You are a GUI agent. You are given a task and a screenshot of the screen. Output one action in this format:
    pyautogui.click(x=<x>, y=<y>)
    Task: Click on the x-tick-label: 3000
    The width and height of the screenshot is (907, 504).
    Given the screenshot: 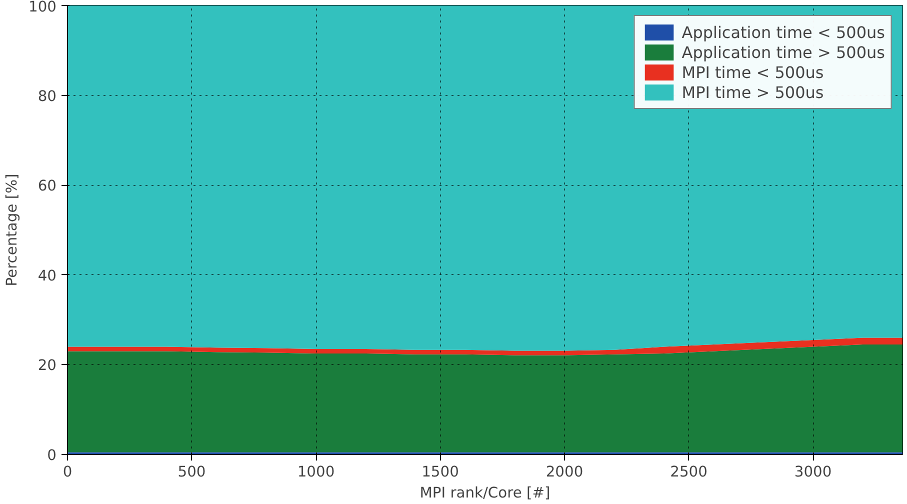 What is the action you would take?
    pyautogui.click(x=813, y=472)
    